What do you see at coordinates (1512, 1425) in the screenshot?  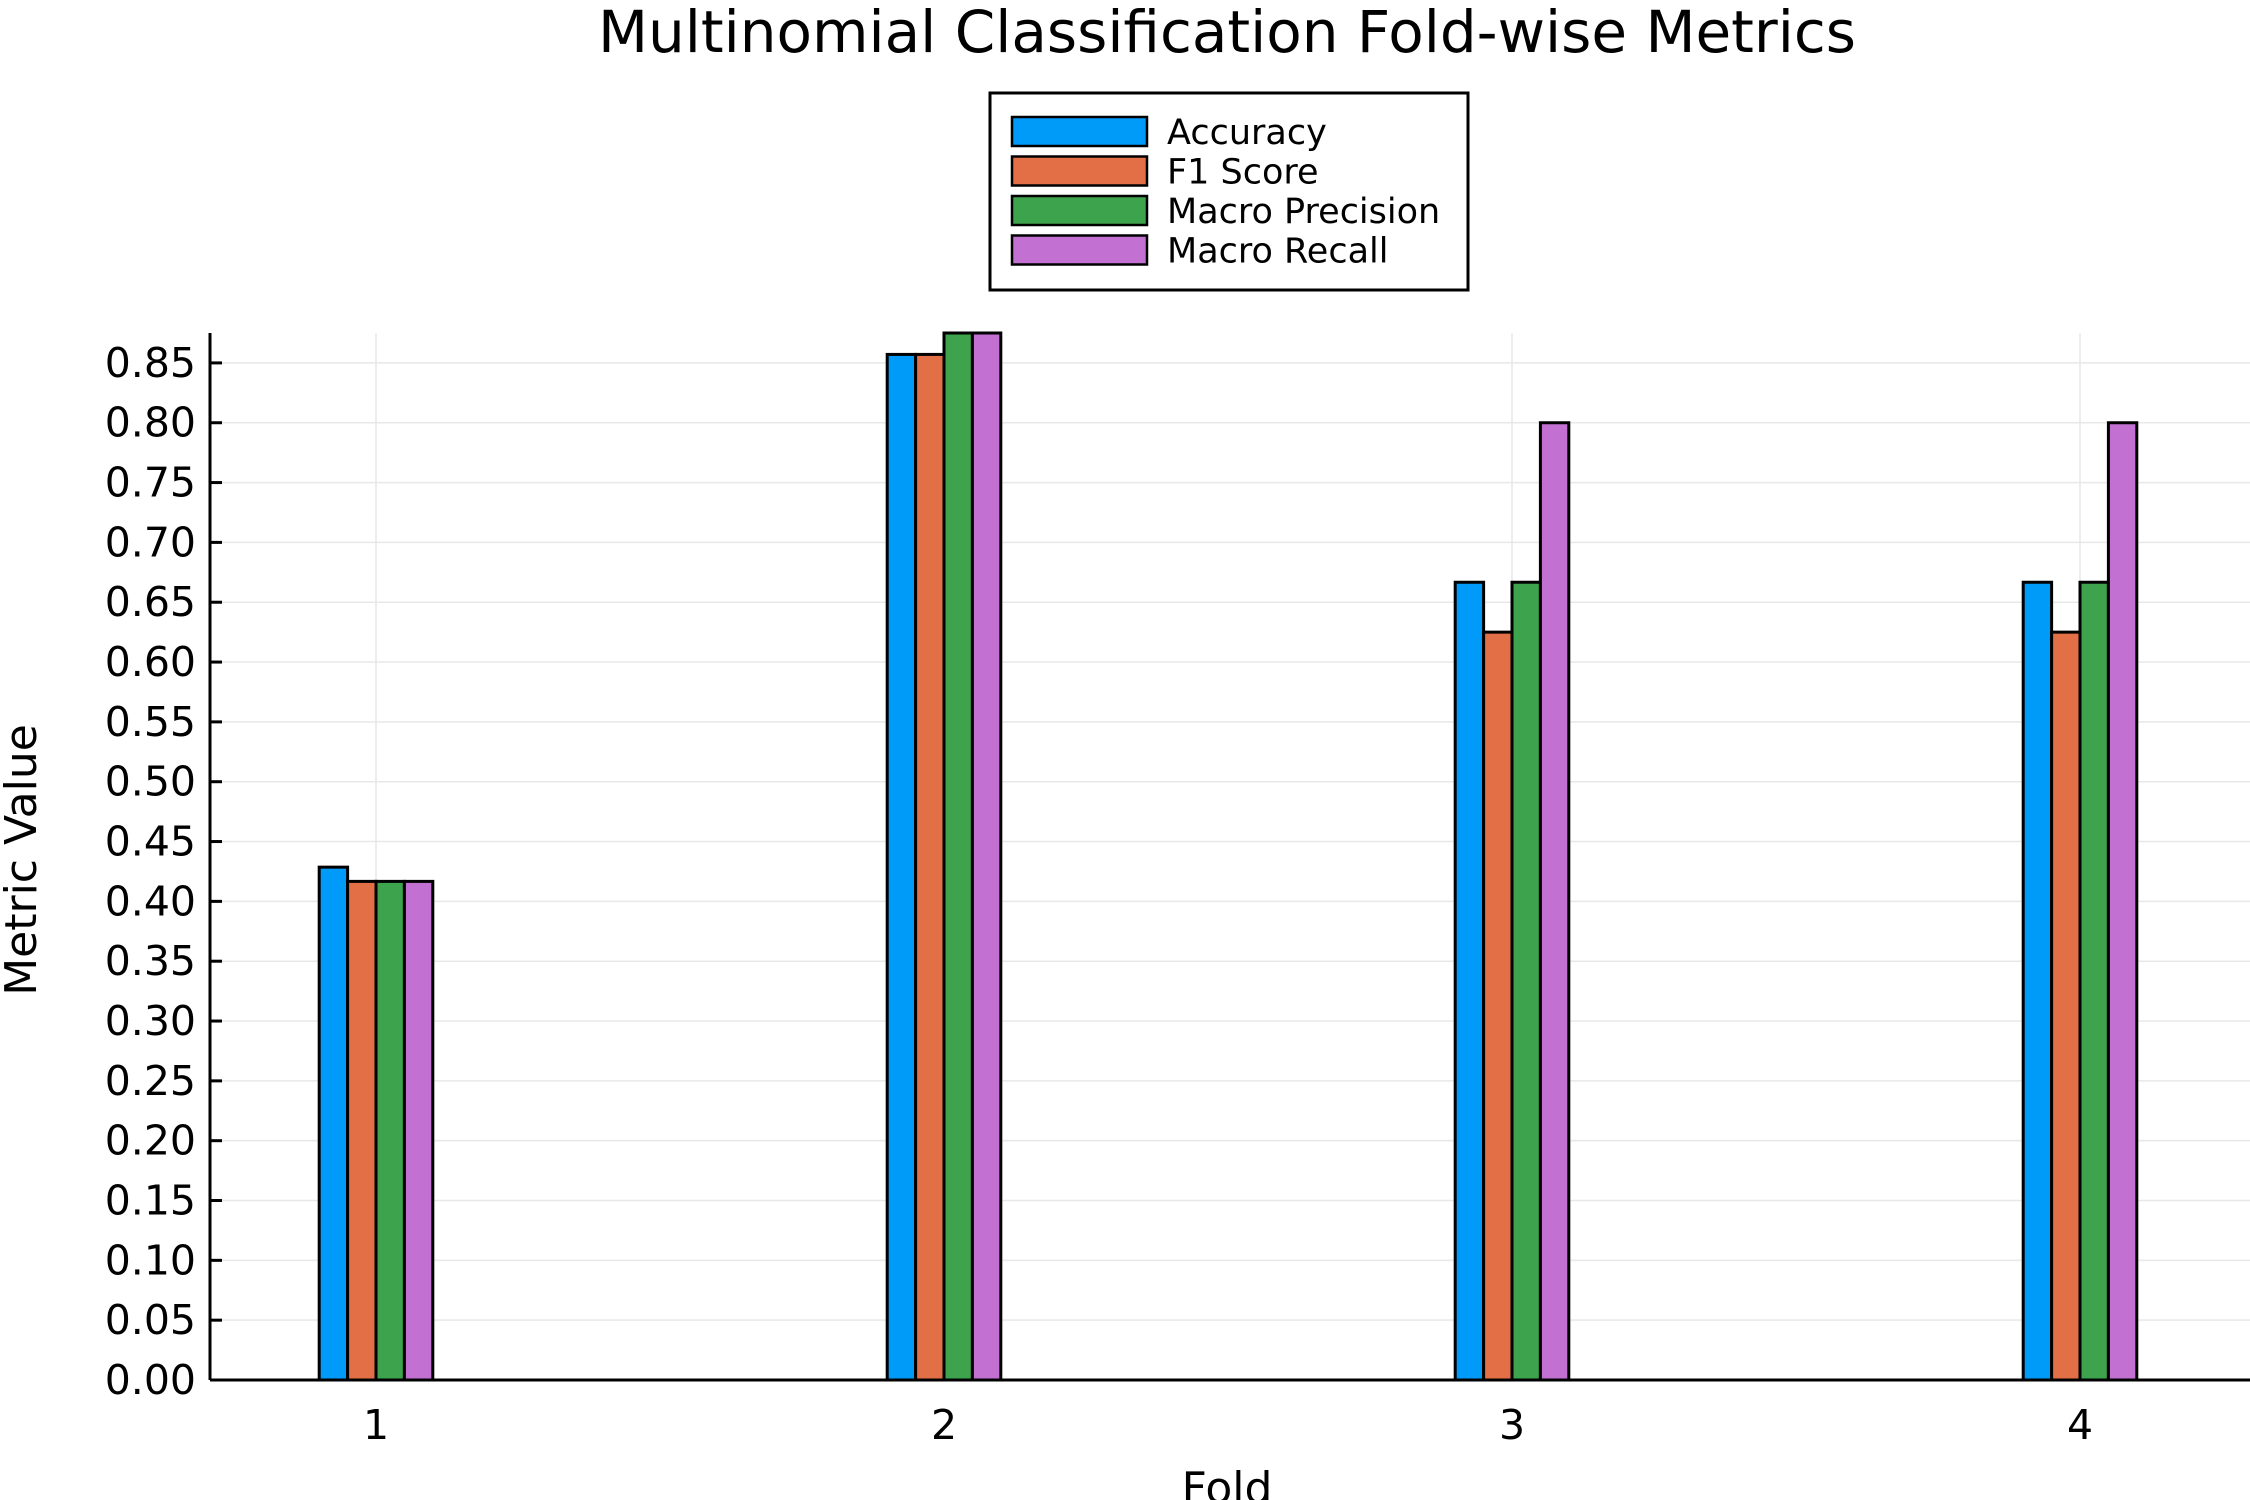 I see `x-tick-label: 3` at bounding box center [1512, 1425].